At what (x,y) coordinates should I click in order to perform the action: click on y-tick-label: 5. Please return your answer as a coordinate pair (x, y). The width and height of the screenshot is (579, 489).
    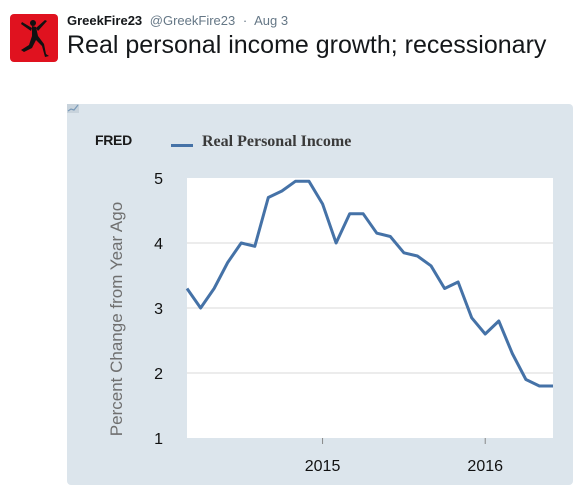
    Looking at the image, I should click on (158, 179).